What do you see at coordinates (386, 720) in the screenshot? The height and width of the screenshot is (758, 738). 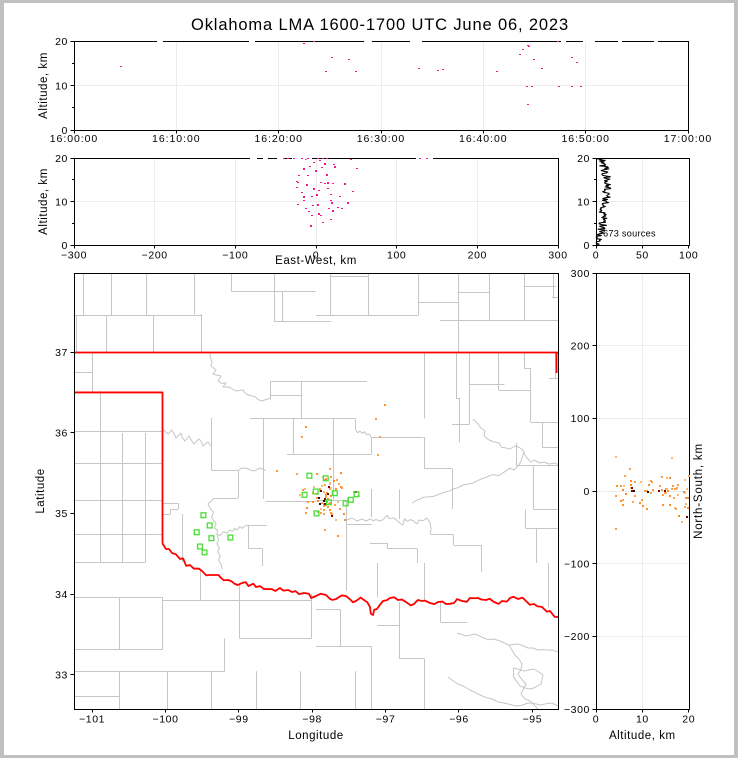 I see `svg-text: −97` at bounding box center [386, 720].